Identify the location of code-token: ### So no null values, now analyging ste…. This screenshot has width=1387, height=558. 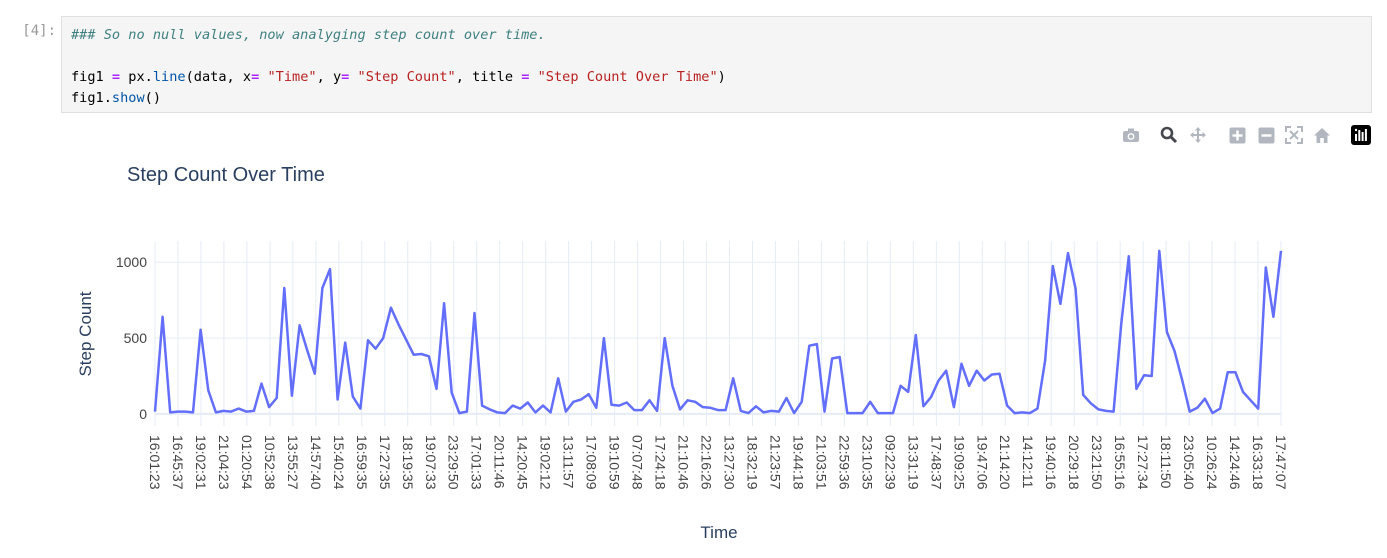
(308, 35).